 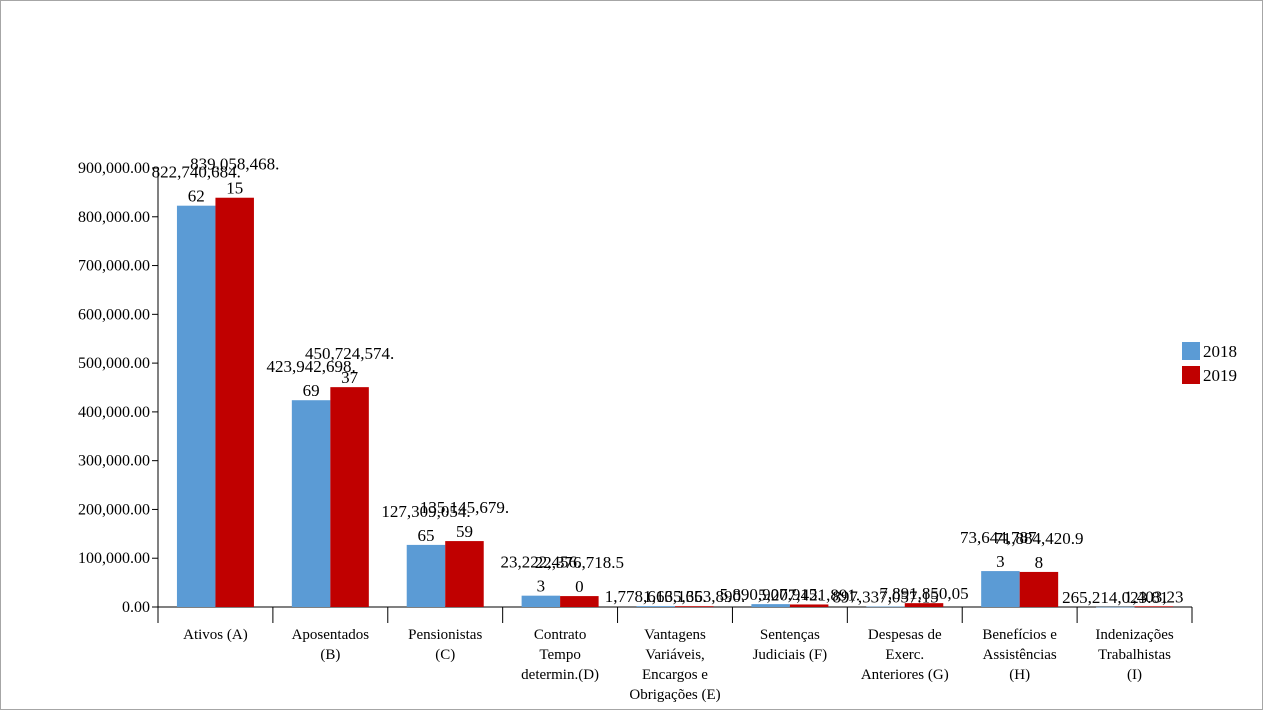 I want to click on data-label-2018: 69, so click(x=311, y=390).